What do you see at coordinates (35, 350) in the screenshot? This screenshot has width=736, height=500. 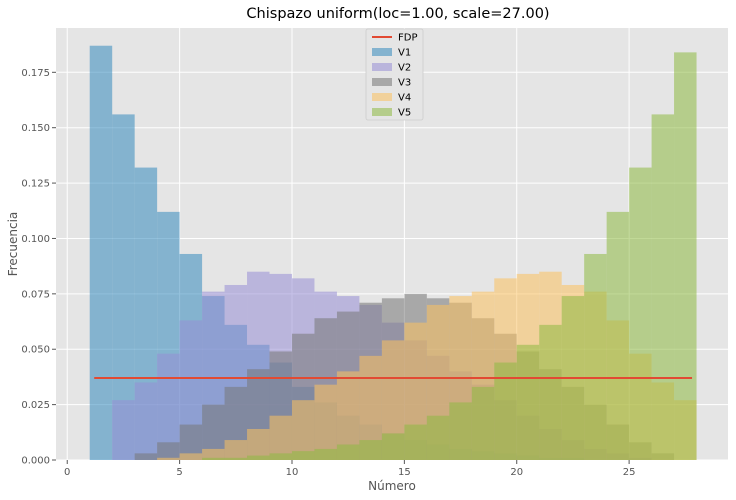 I see `y-tick-label: 0.050` at bounding box center [35, 350].